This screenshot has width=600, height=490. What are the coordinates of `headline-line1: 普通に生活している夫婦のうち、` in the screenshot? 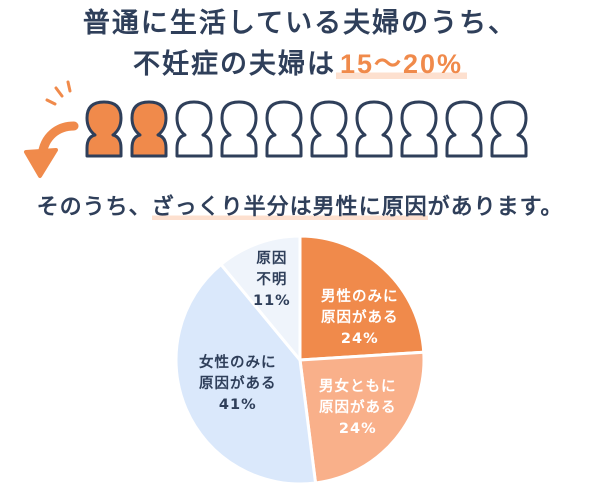 It's located at (300, 23).